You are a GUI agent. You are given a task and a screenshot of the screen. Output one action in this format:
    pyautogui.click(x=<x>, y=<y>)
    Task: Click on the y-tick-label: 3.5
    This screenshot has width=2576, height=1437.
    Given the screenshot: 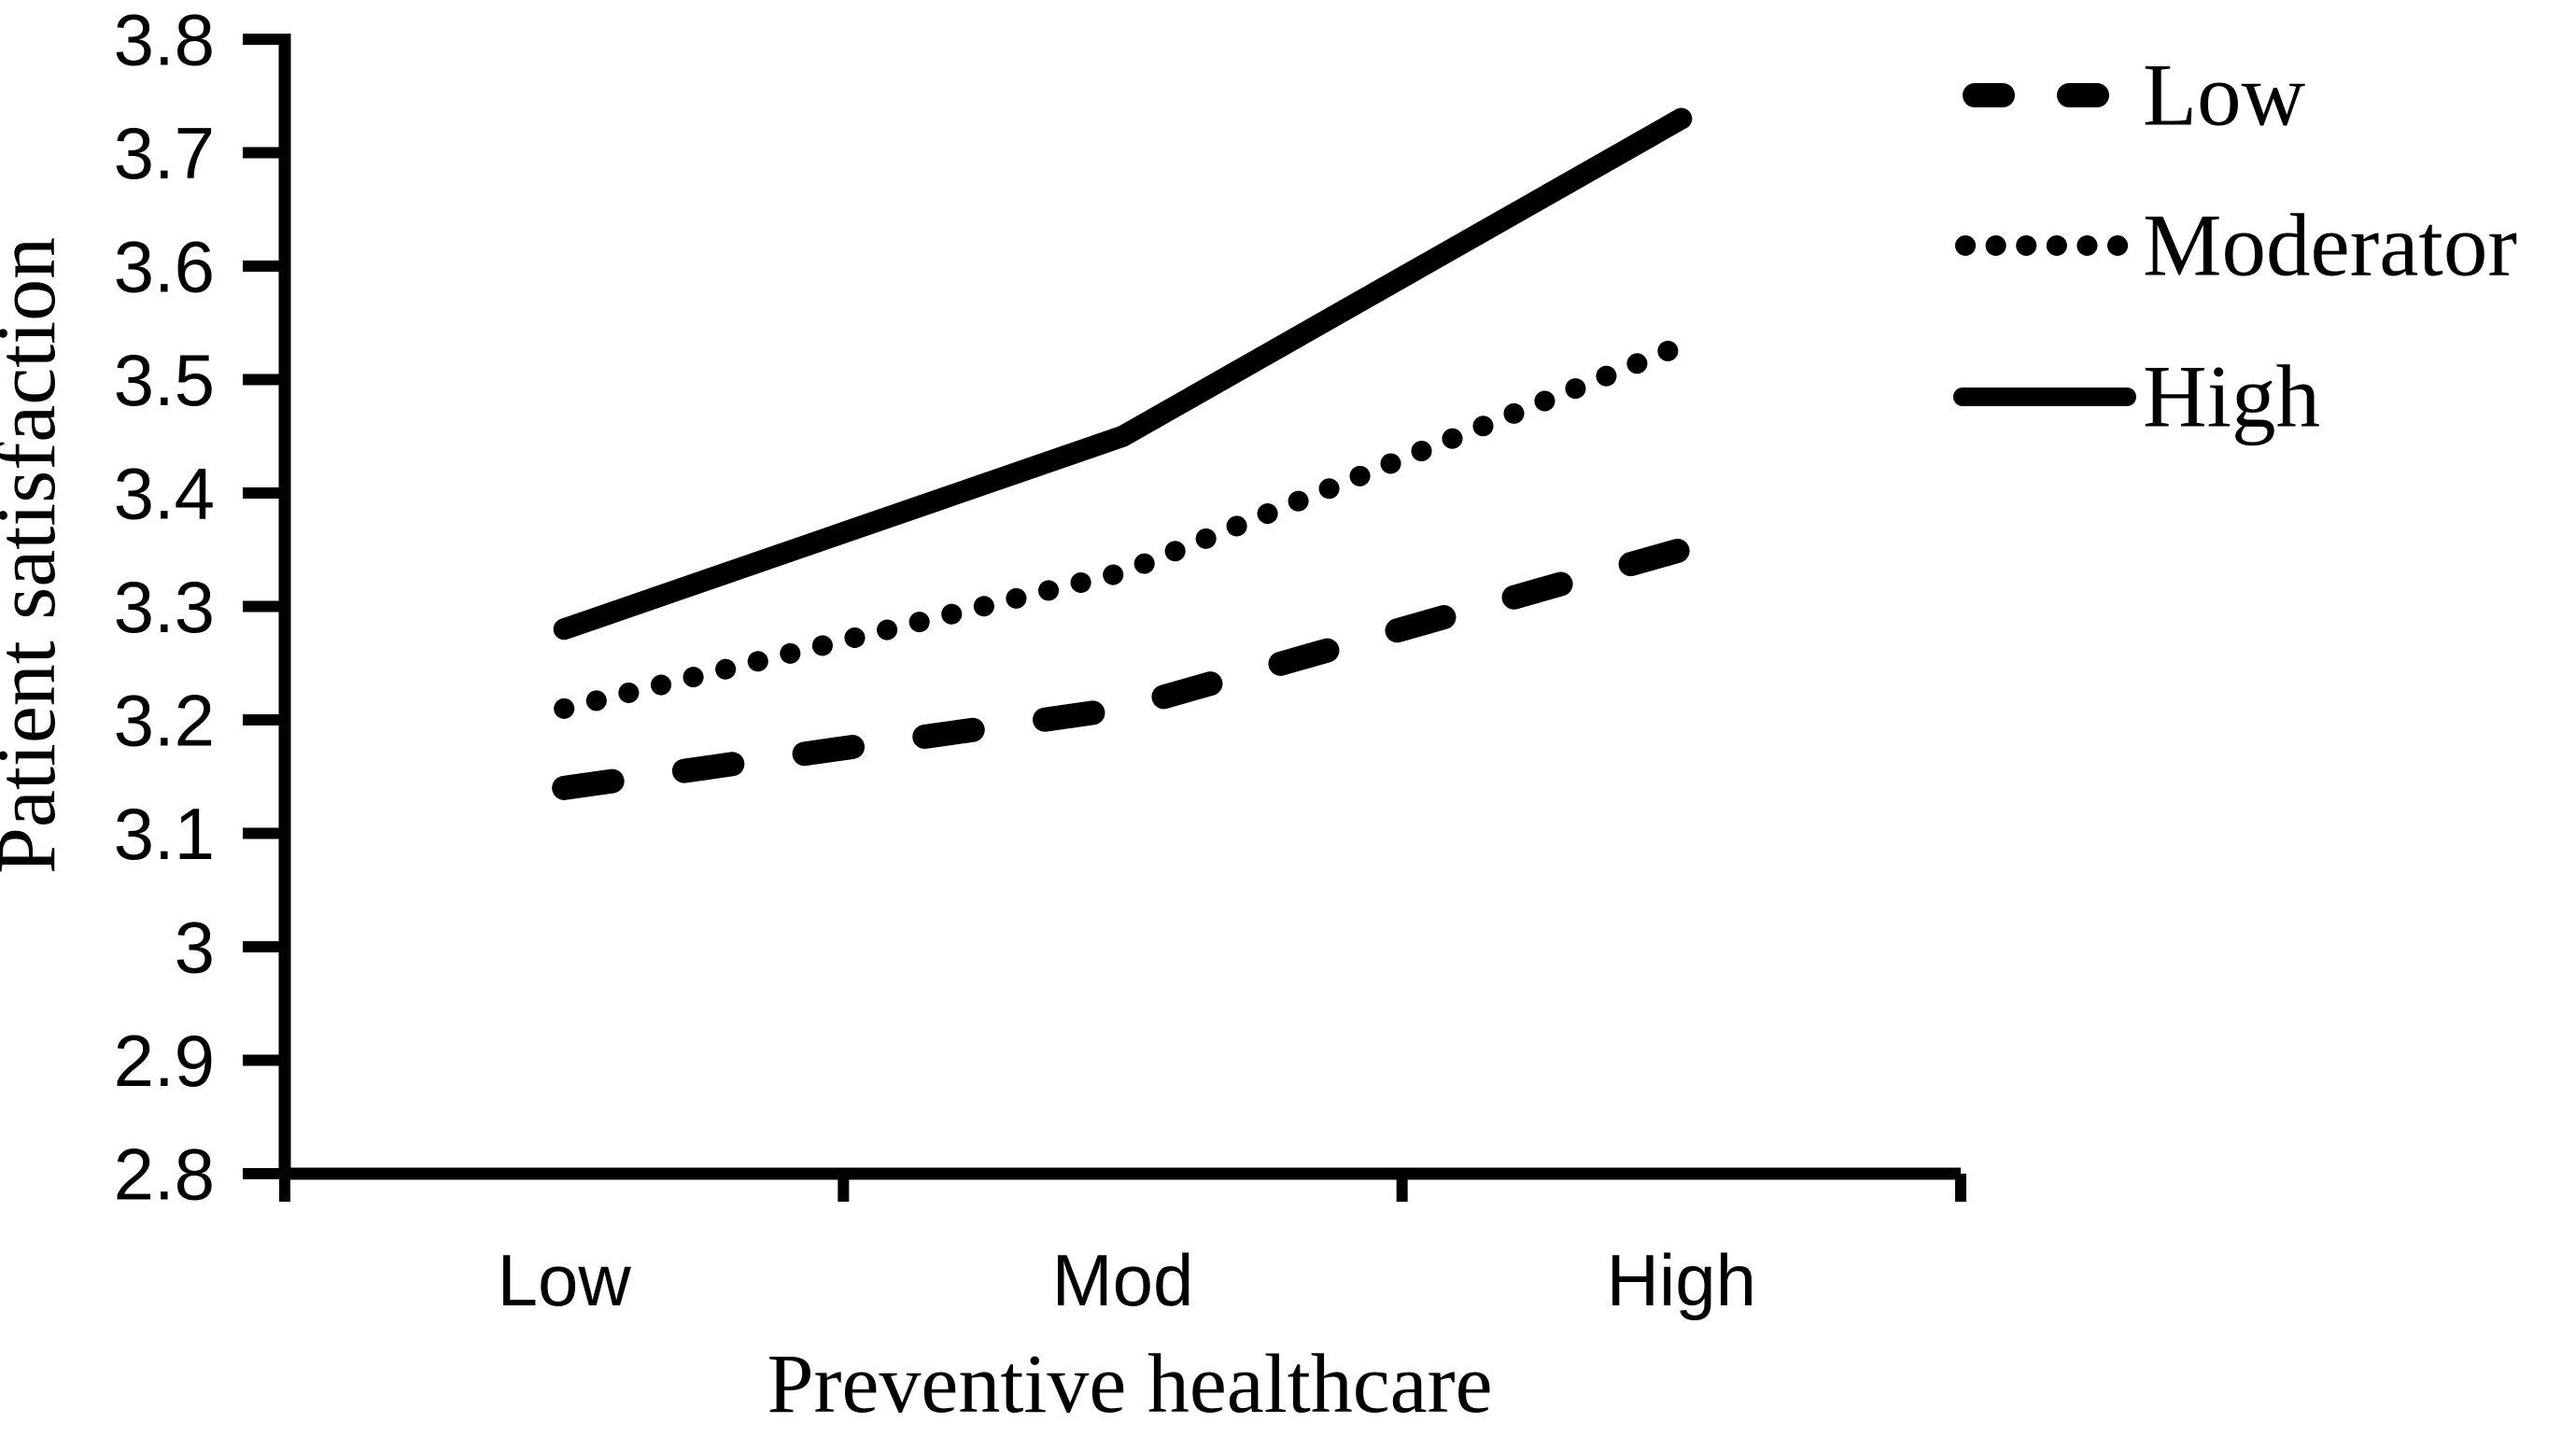 What is the action you would take?
    pyautogui.click(x=164, y=380)
    